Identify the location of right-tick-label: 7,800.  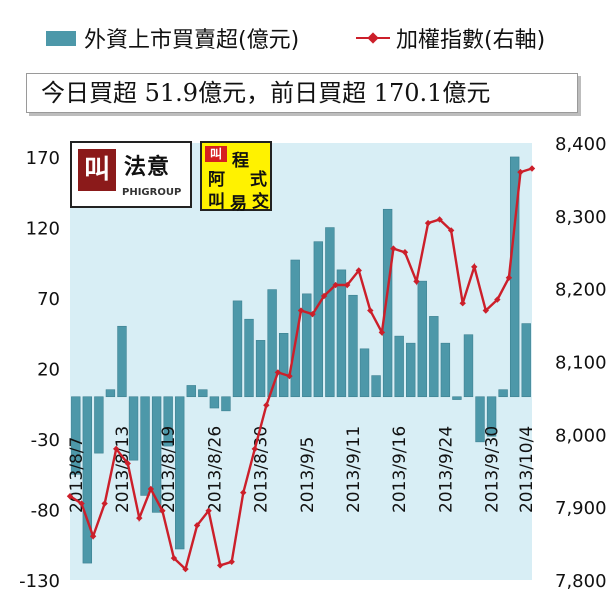
(581, 581).